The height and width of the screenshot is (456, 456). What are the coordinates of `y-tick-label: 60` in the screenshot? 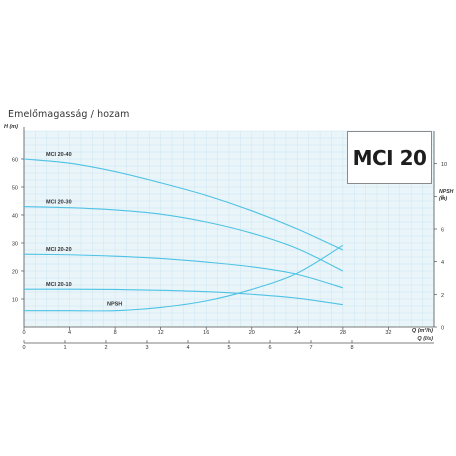 It's located at (15, 161).